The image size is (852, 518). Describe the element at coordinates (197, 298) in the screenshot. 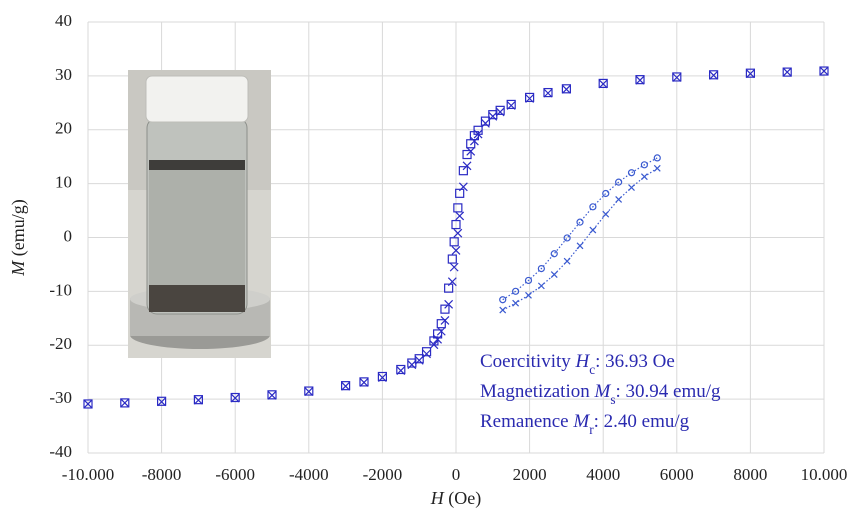

I see `sediment` at that location.